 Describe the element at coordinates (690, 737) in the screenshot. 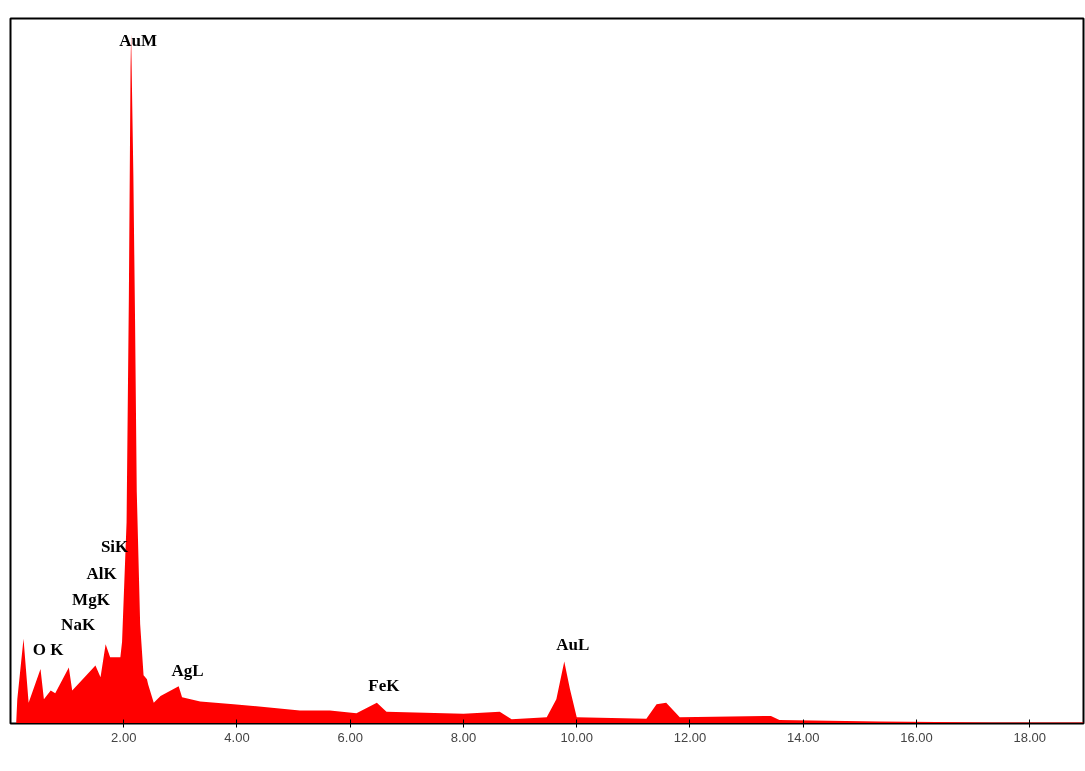

I see `x-tick-label: 12.00` at that location.